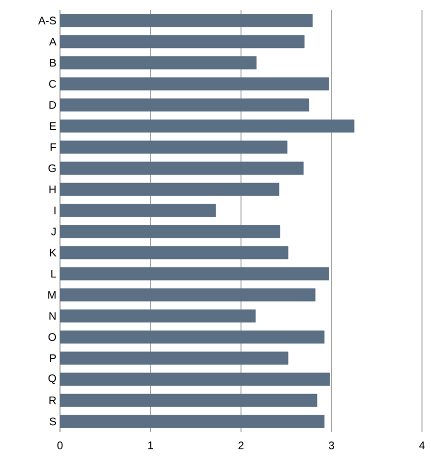 The height and width of the screenshot is (468, 431). Describe the element at coordinates (52, 42) in the screenshot. I see `y-tick-label: A` at that location.